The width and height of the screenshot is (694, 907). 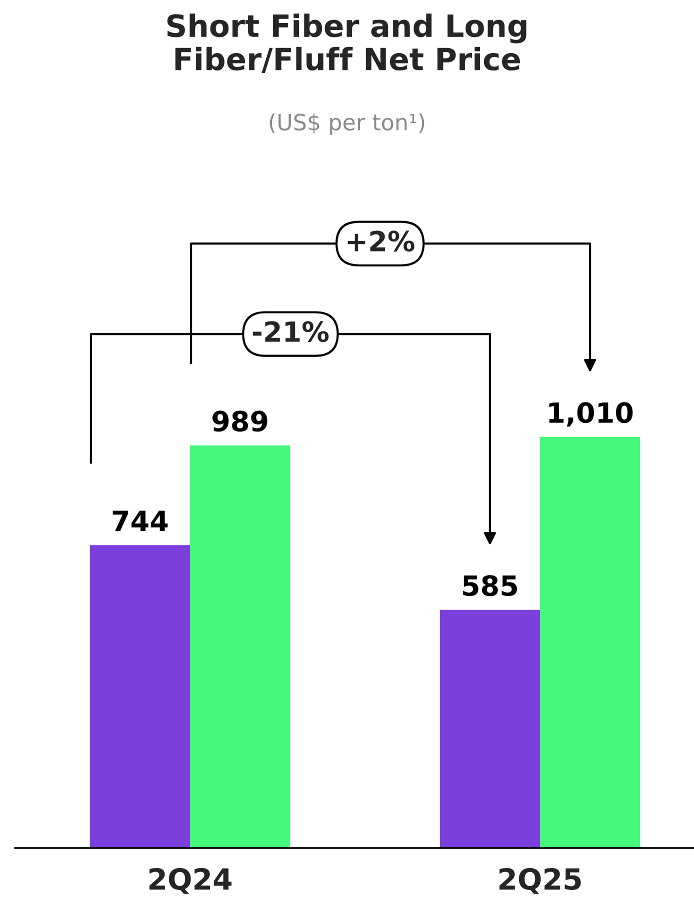 I want to click on data-label: 744, so click(x=140, y=521).